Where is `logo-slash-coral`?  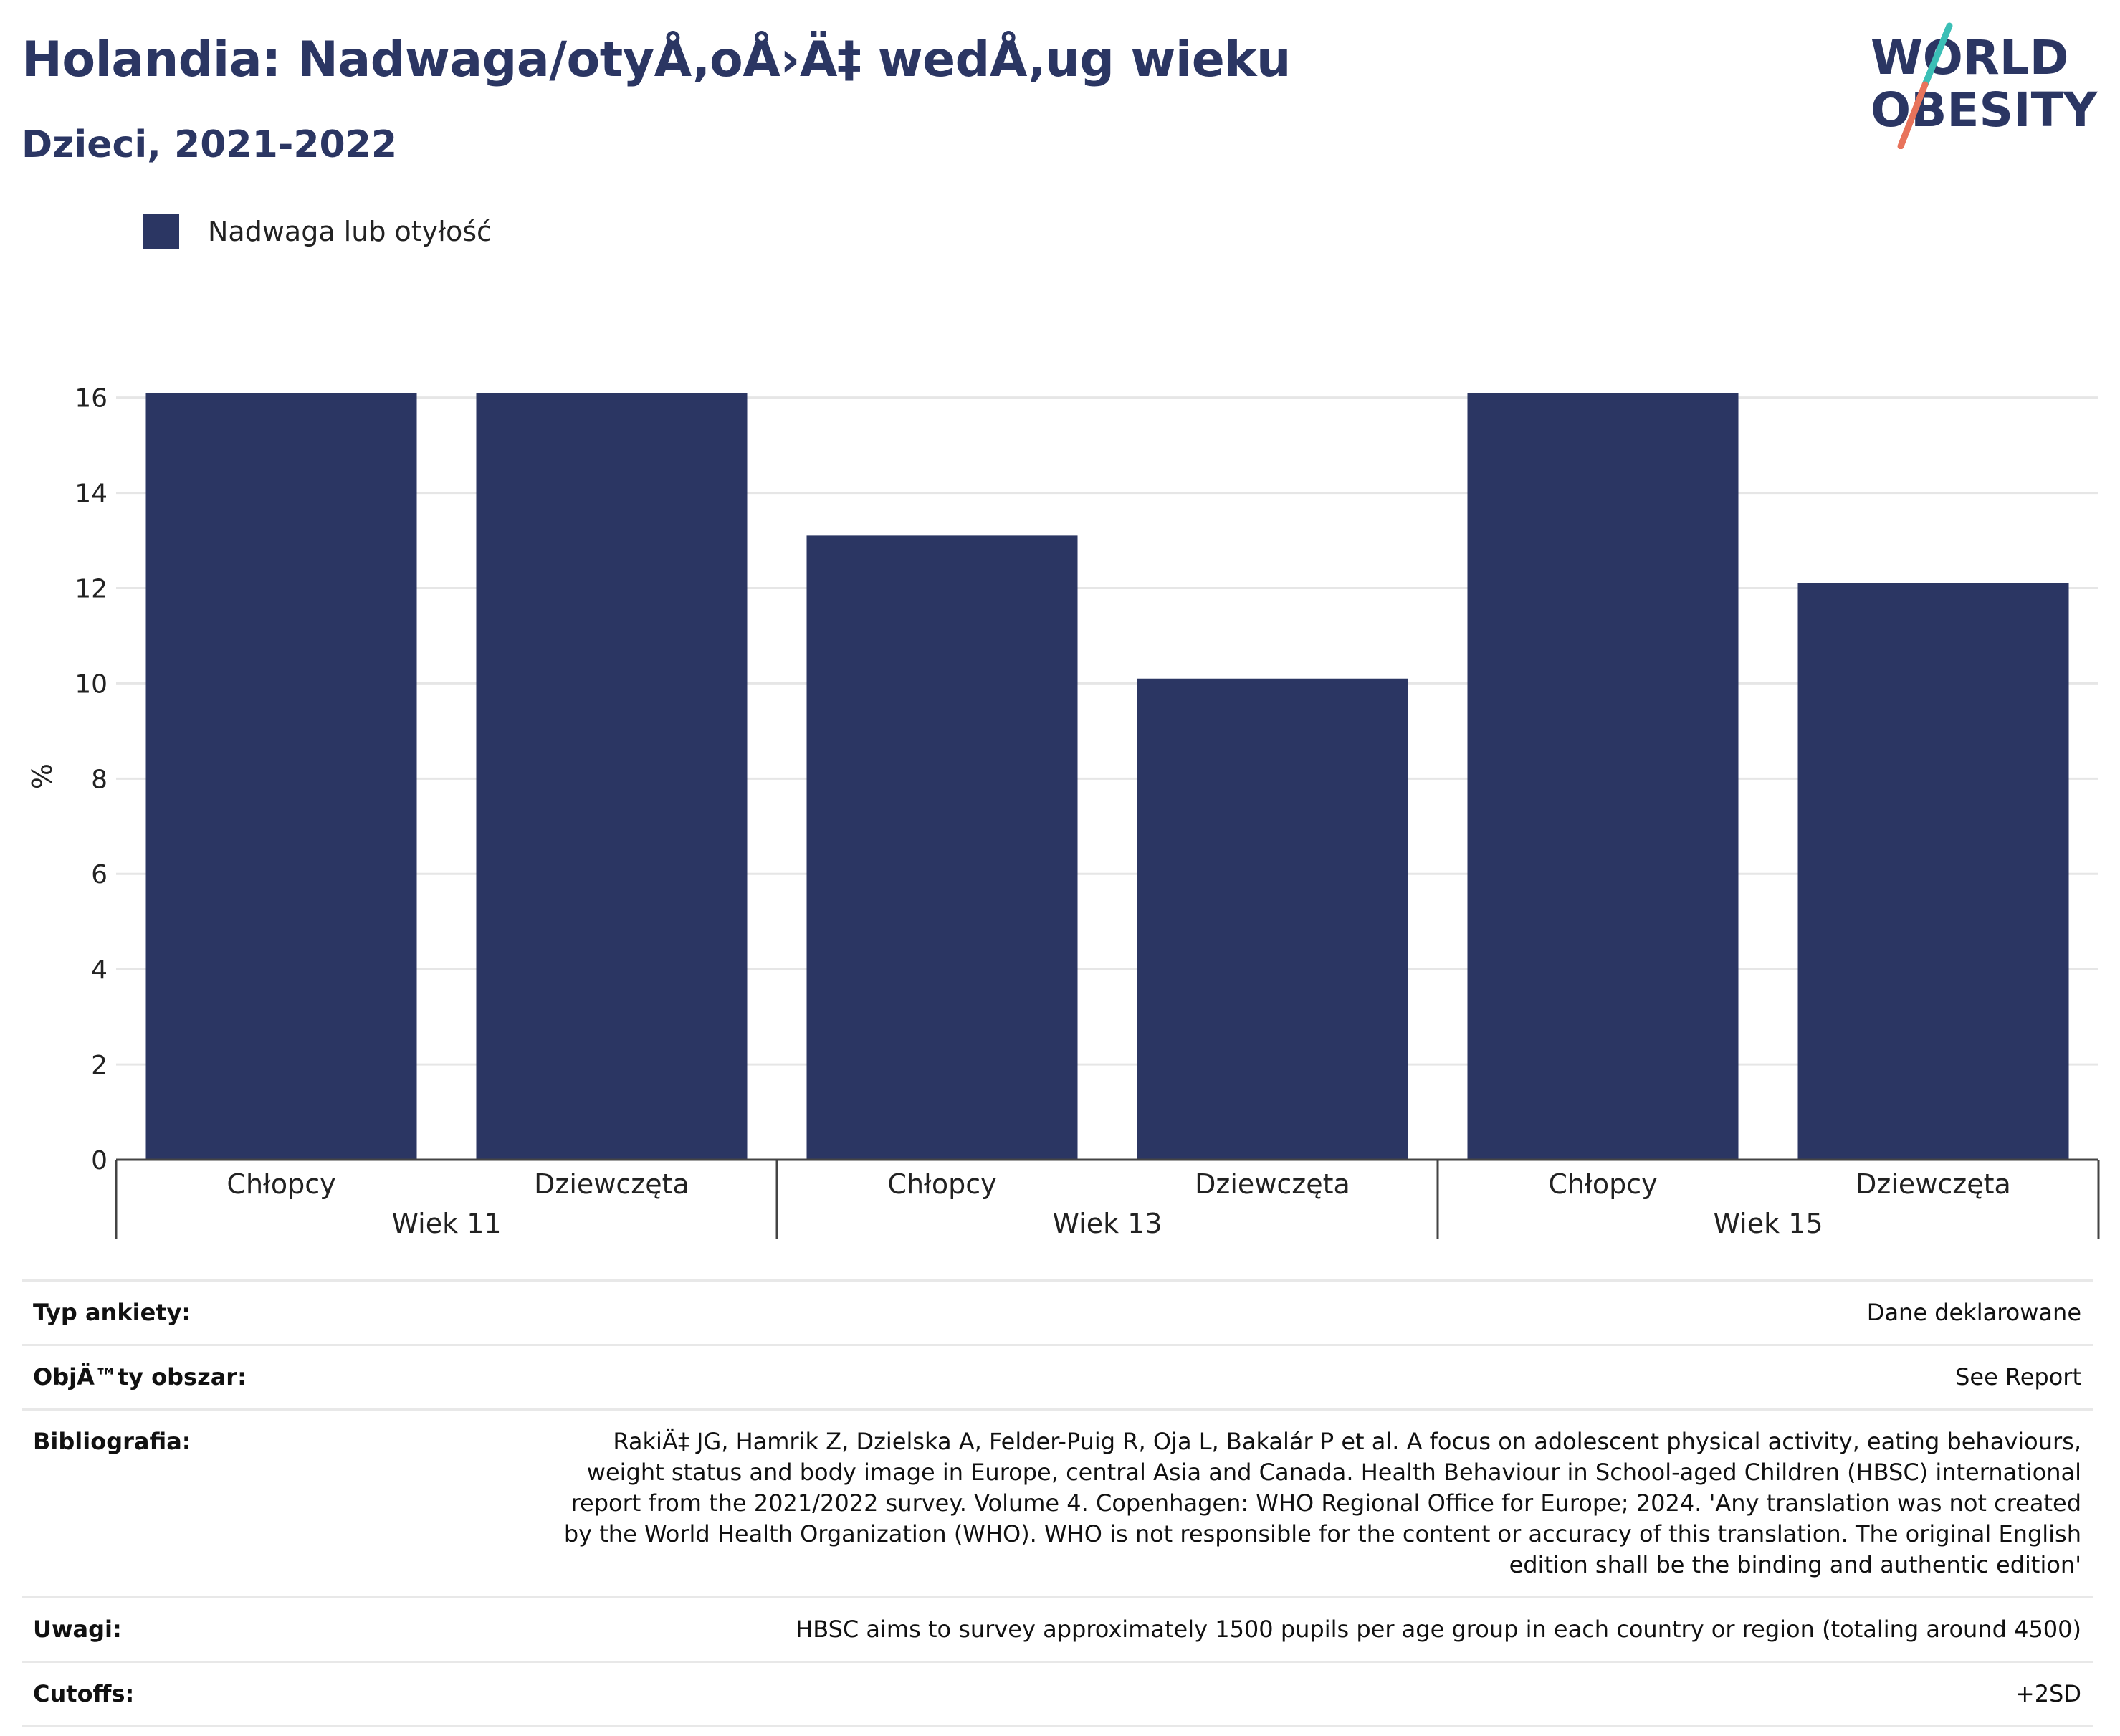
logo-slash-coral is located at coordinates (1913, 115).